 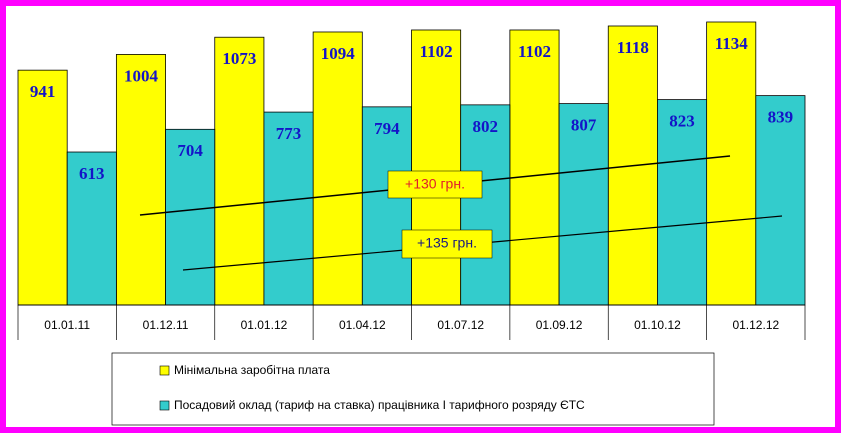 What do you see at coordinates (486, 126) in the screenshot?
I see `value-label: 802` at bounding box center [486, 126].